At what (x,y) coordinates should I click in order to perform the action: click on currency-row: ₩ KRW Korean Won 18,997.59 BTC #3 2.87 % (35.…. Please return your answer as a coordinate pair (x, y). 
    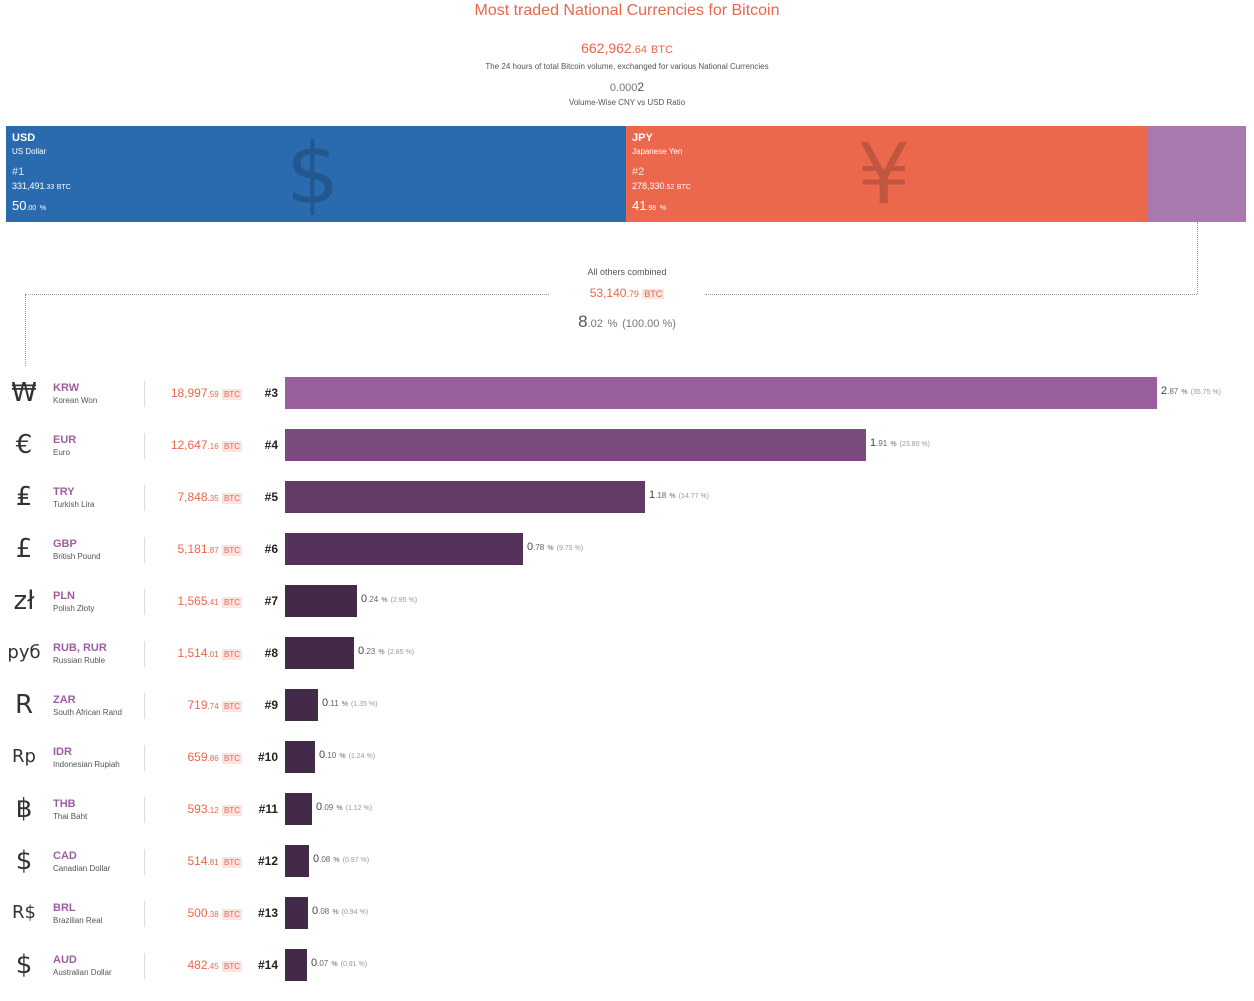
    Looking at the image, I should click on (627, 403).